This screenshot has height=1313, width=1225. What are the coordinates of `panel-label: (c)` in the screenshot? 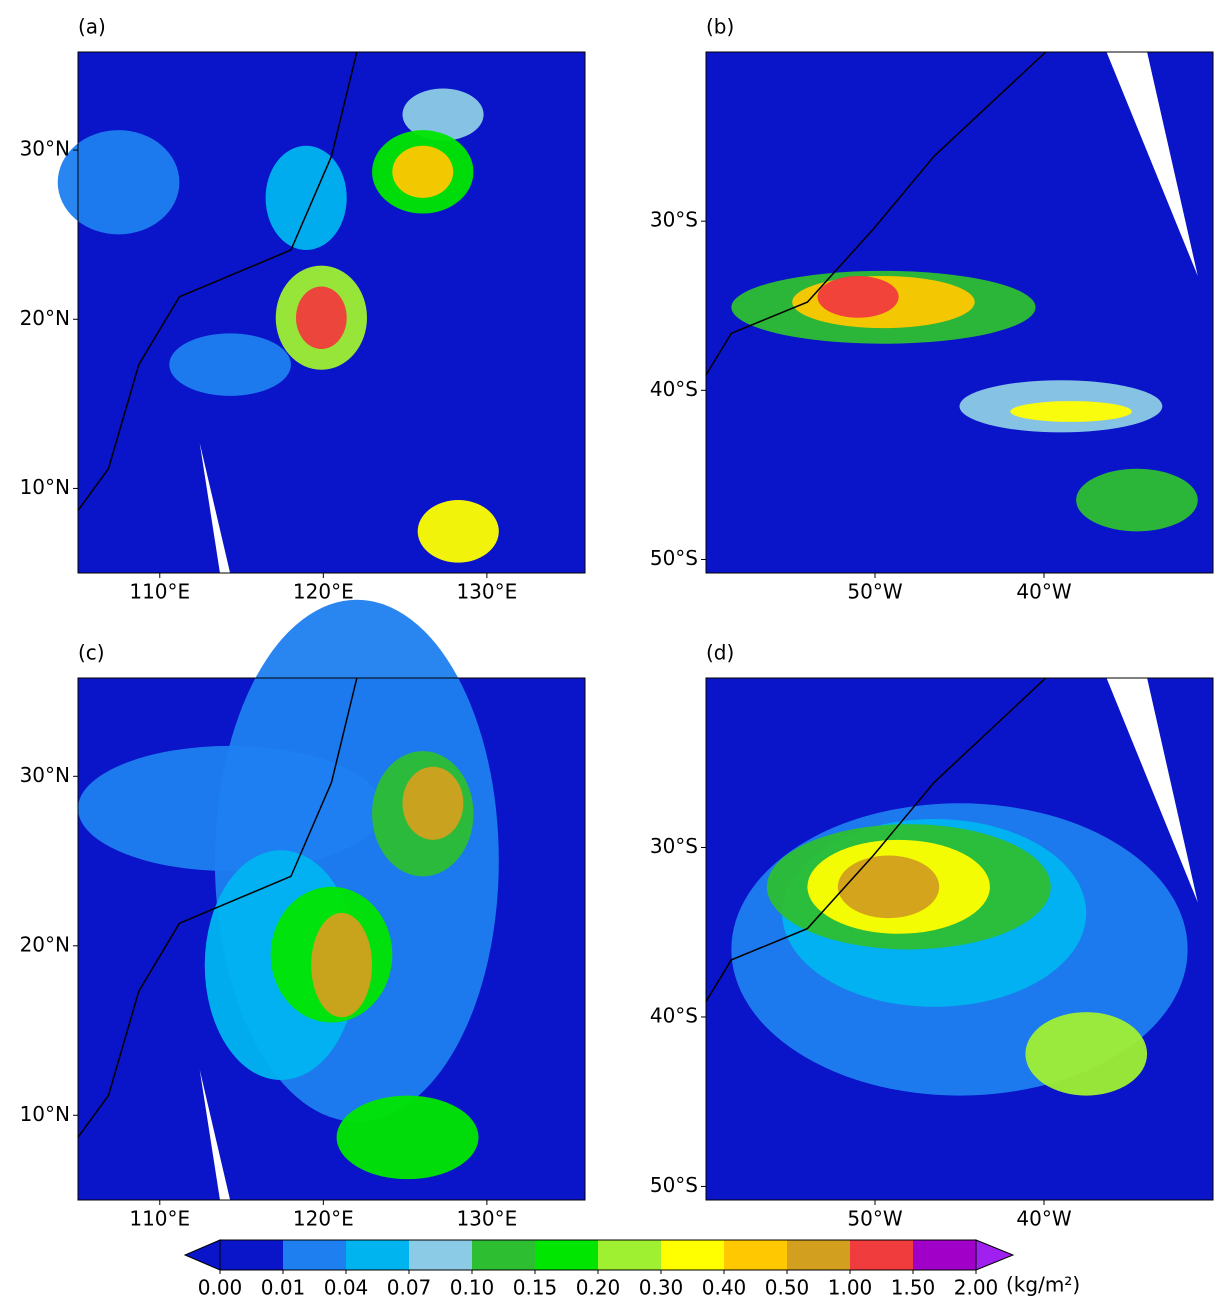 It's located at (91, 653).